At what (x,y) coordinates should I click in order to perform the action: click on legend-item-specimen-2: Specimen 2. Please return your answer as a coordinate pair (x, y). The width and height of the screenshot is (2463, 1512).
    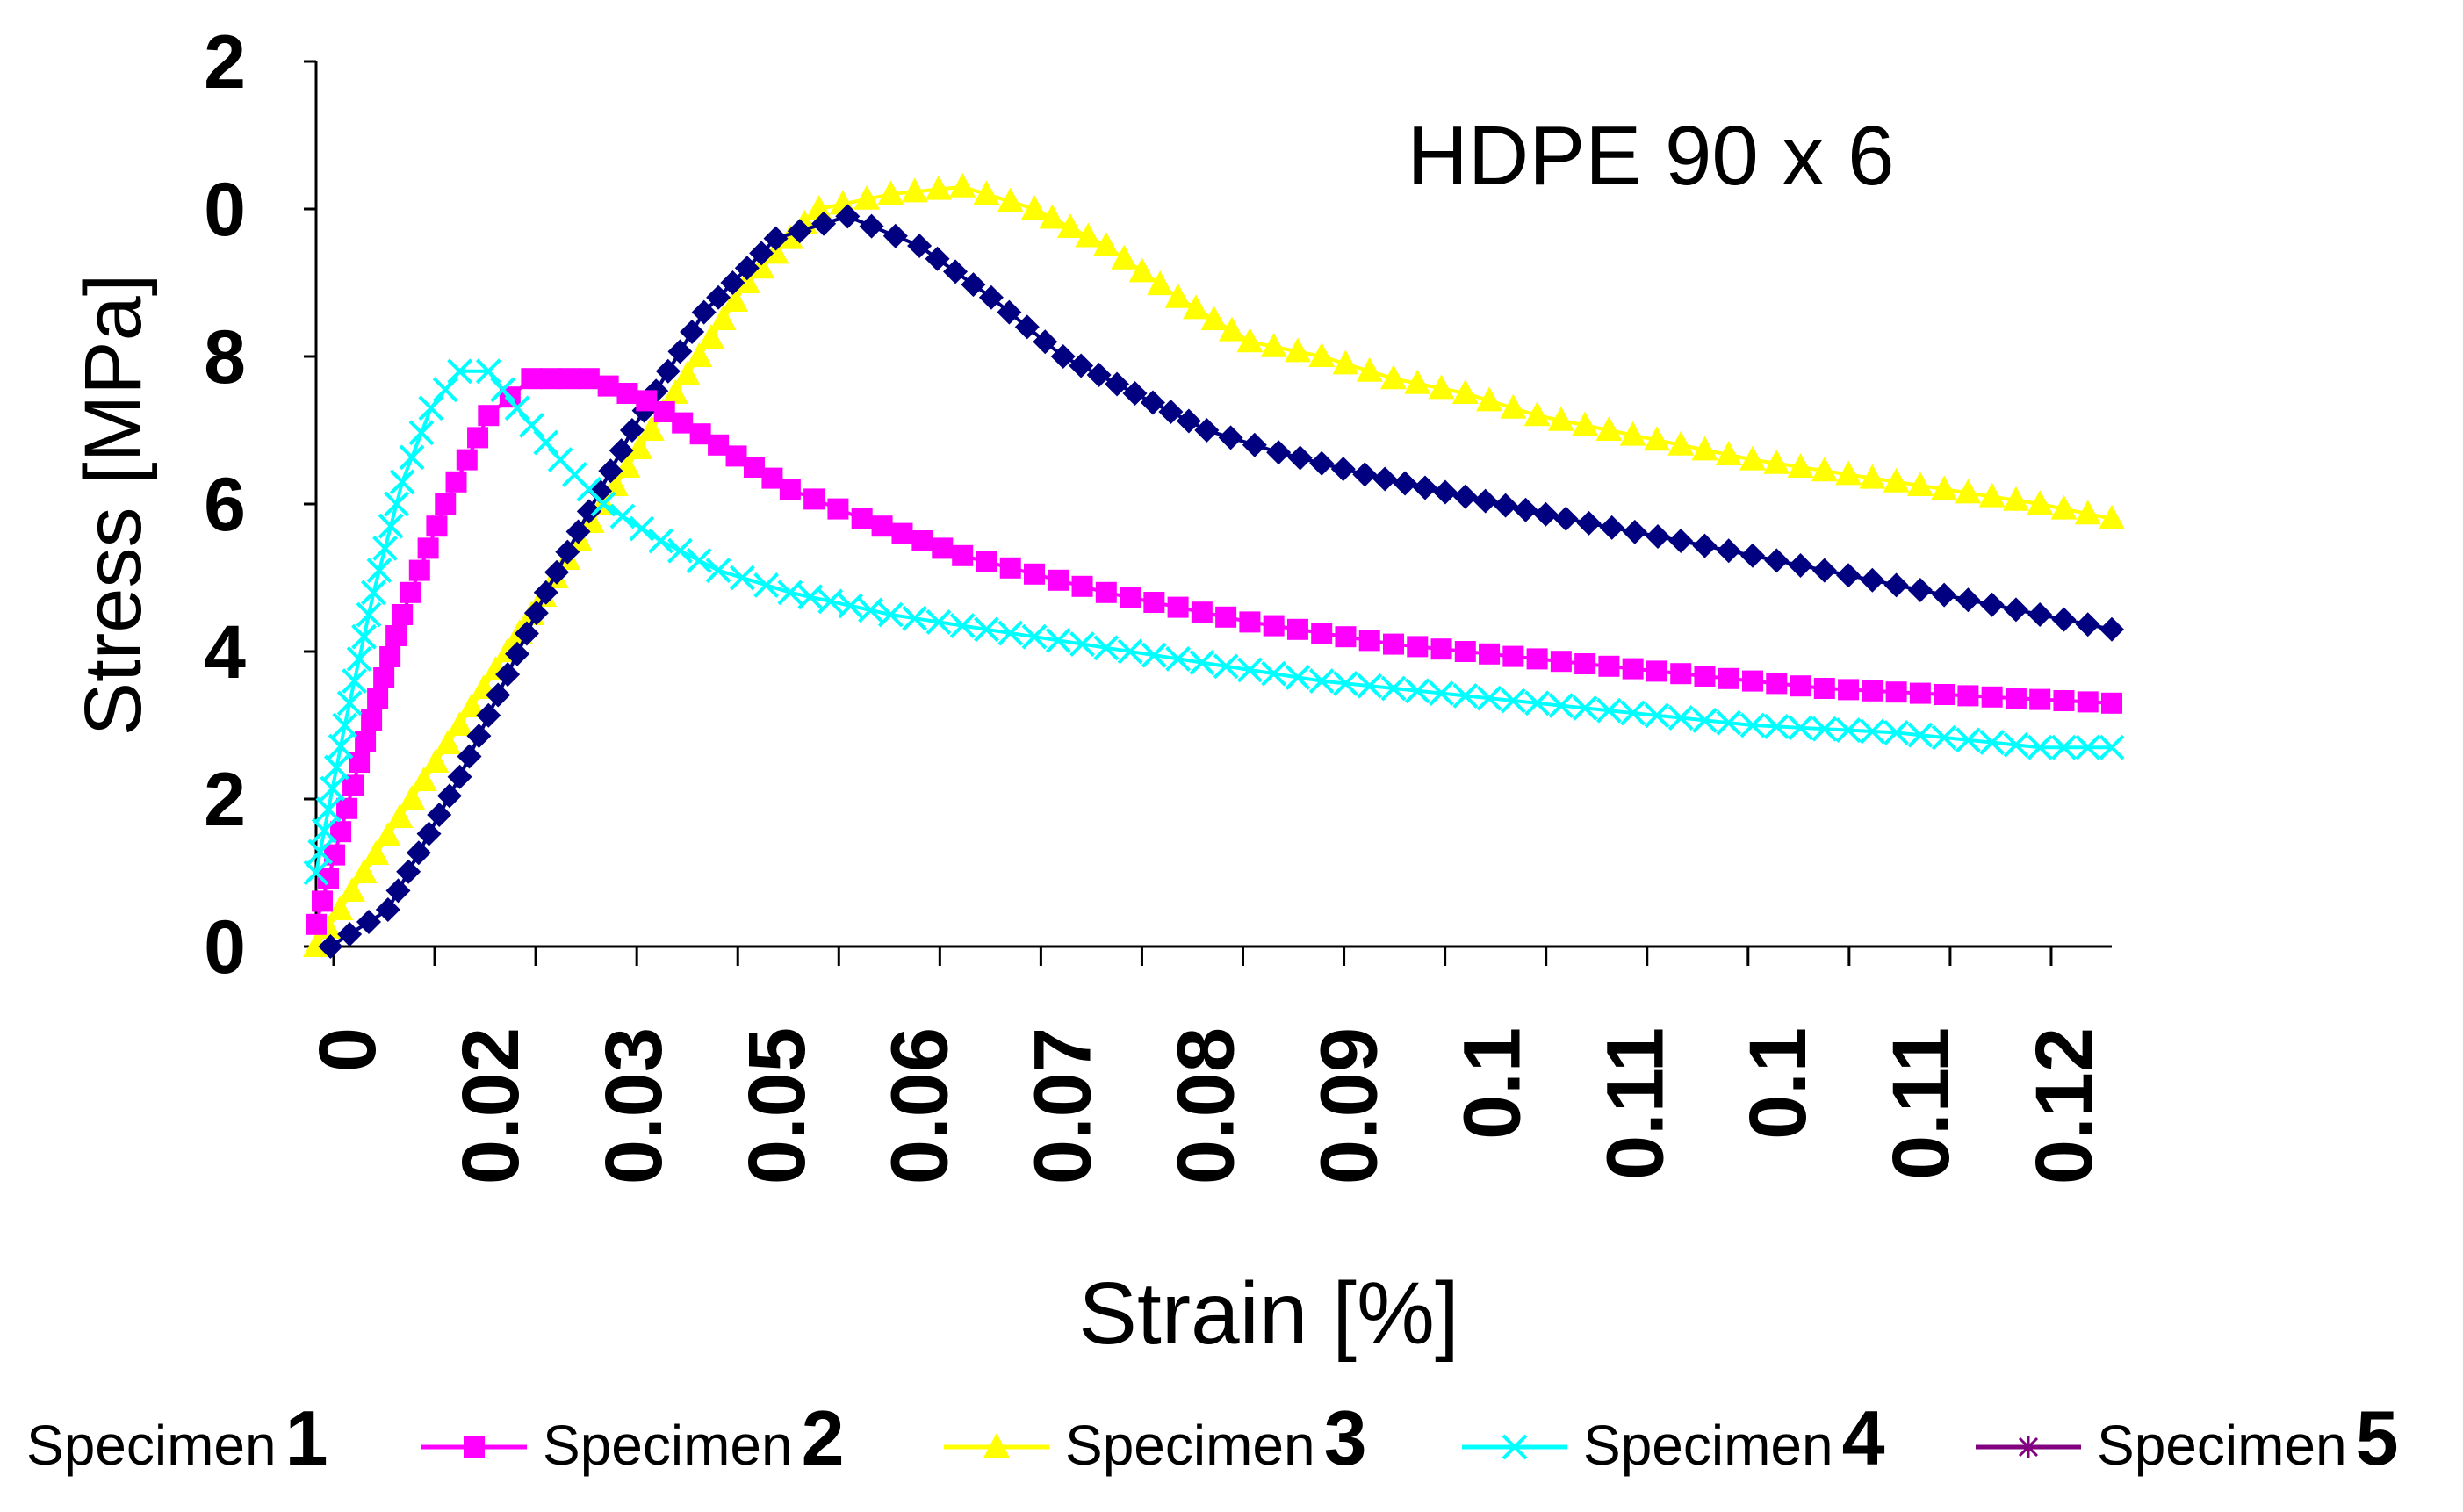
    Looking at the image, I should click on (633, 1437).